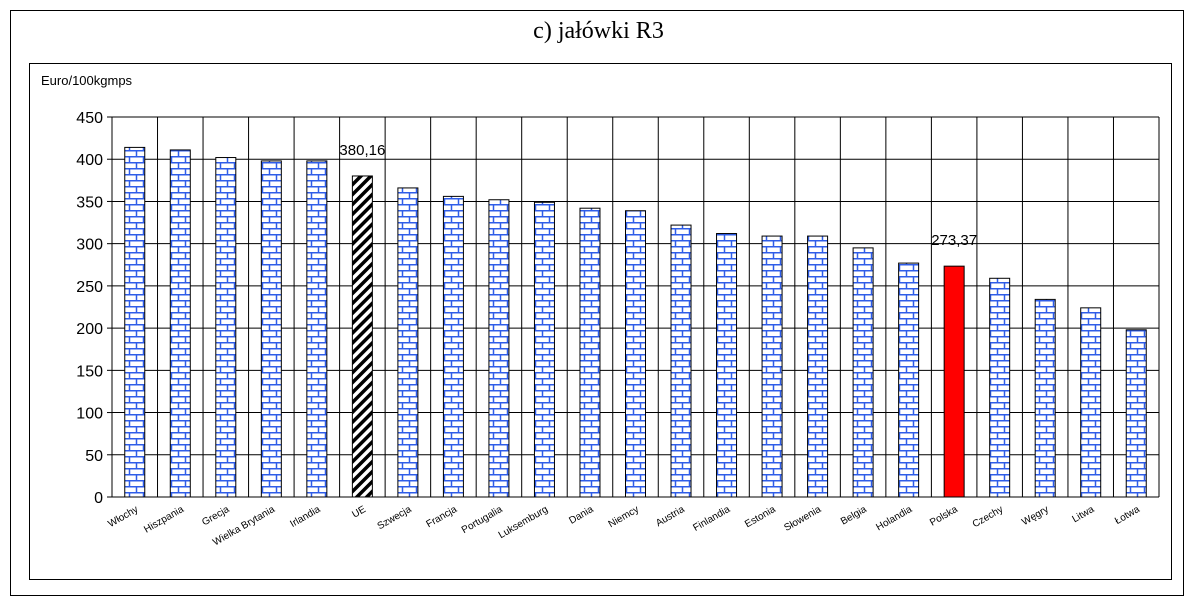 Image resolution: width=1197 pixels, height=605 pixels. What do you see at coordinates (359, 512) in the screenshot?
I see `x-tick-label: UE` at bounding box center [359, 512].